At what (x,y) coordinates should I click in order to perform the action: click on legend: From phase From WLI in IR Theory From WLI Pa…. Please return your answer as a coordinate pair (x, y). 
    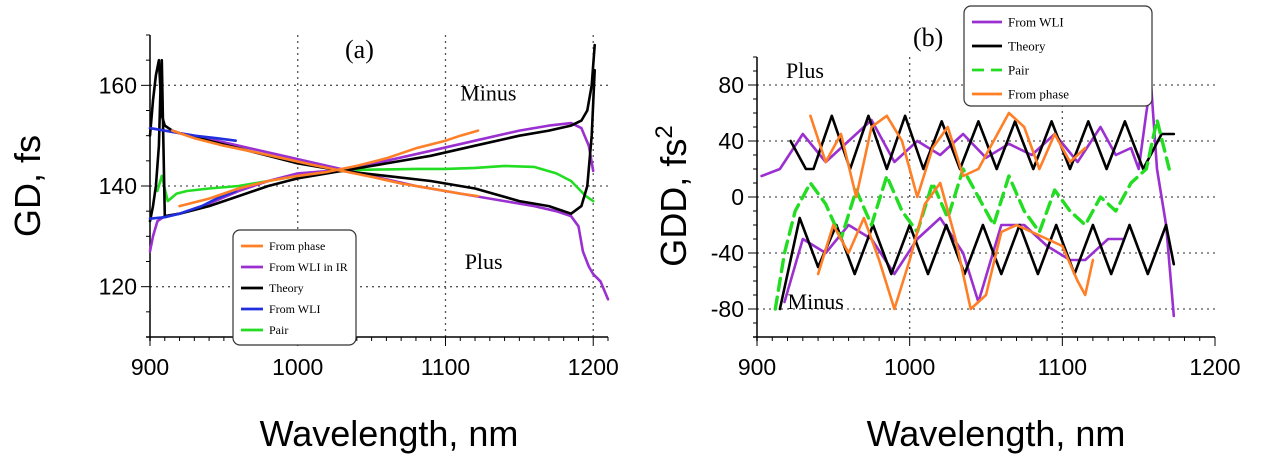
    Looking at the image, I should click on (294, 287).